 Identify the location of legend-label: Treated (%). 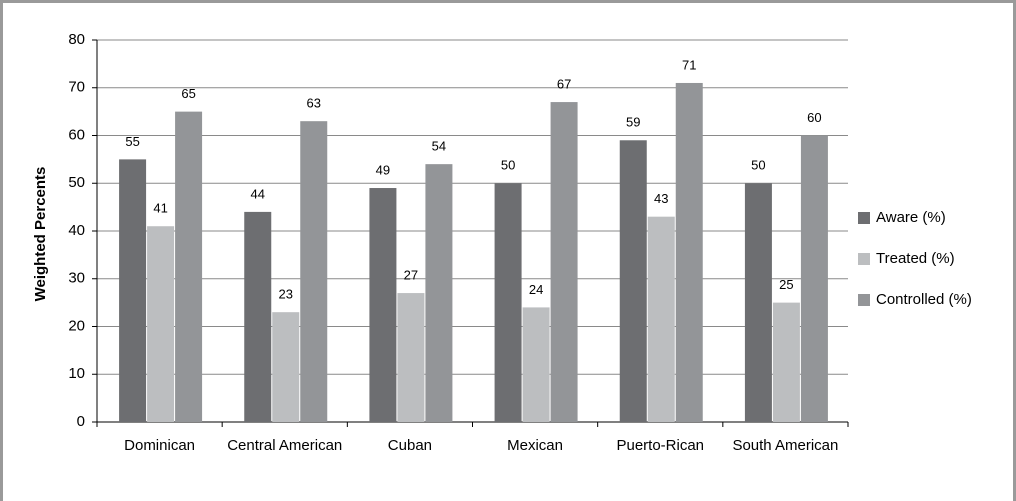
(915, 258).